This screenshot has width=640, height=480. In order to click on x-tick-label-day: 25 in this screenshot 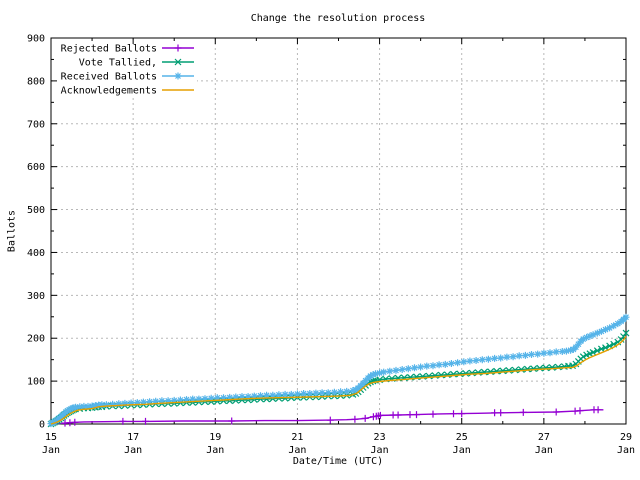, I will do `click(462, 437)`.